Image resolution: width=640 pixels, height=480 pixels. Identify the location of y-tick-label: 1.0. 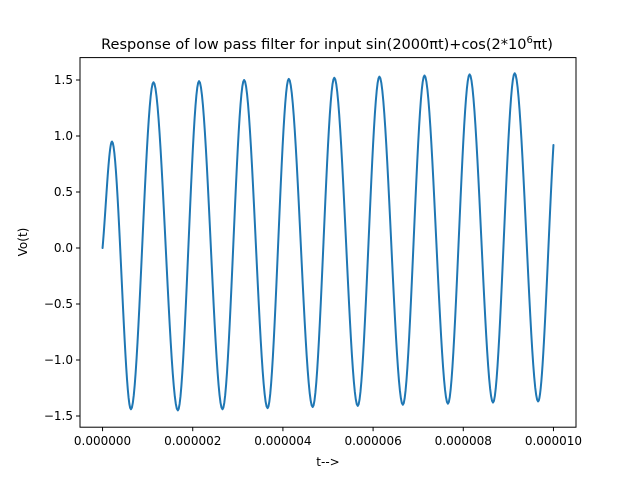
(63, 136).